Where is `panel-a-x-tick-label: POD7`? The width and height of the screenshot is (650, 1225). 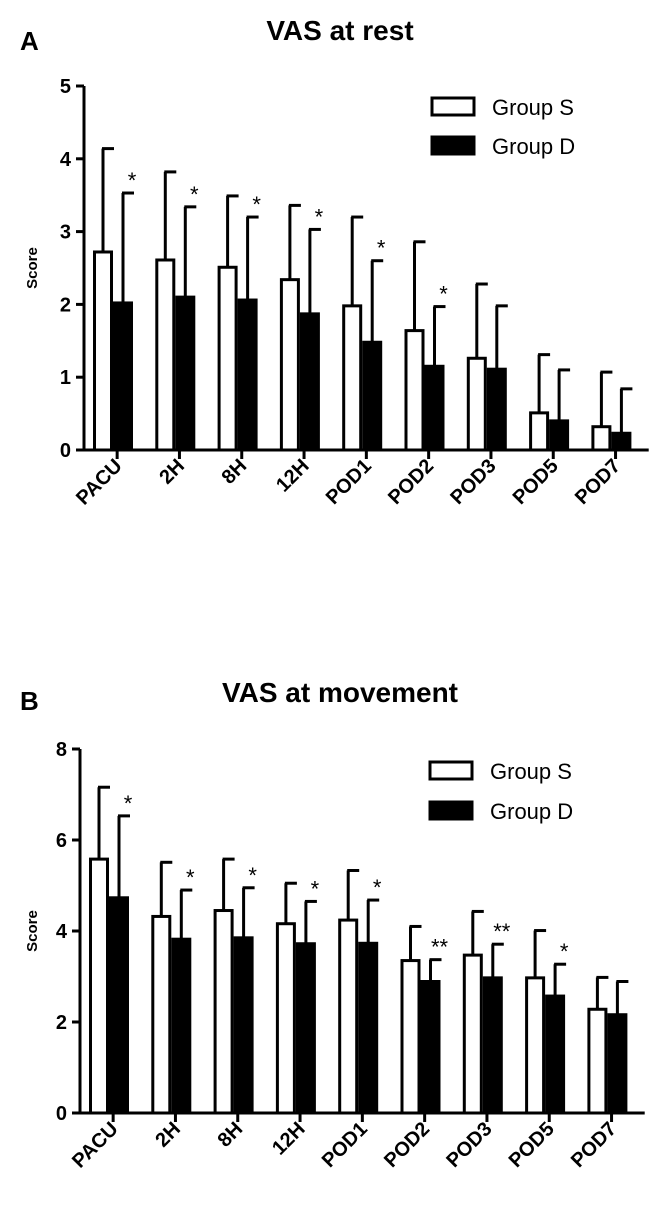
panel-a-x-tick-label: POD7 is located at coordinates (598, 482).